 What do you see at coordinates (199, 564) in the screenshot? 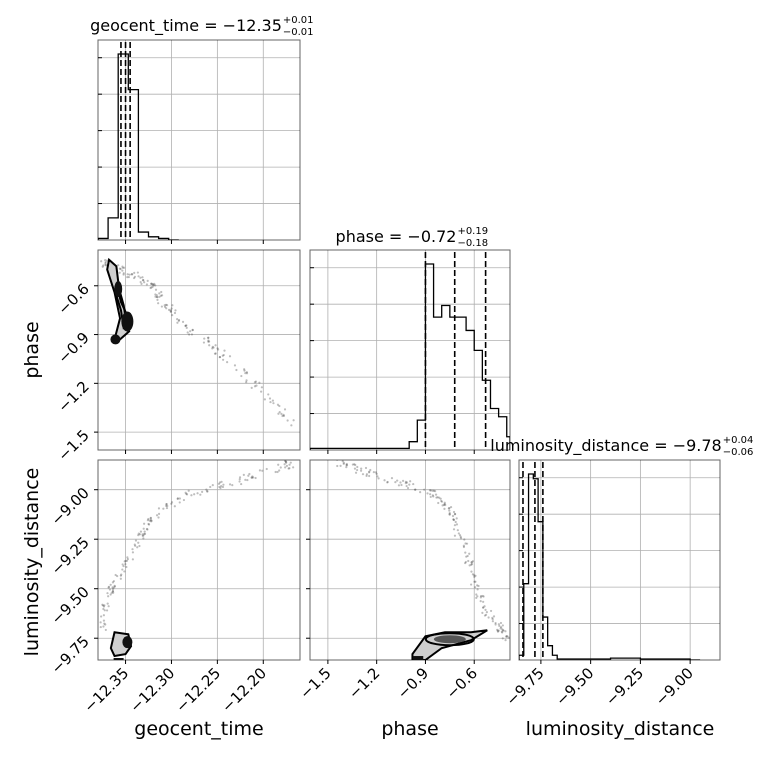
I see `gridlines-y` at bounding box center [199, 564].